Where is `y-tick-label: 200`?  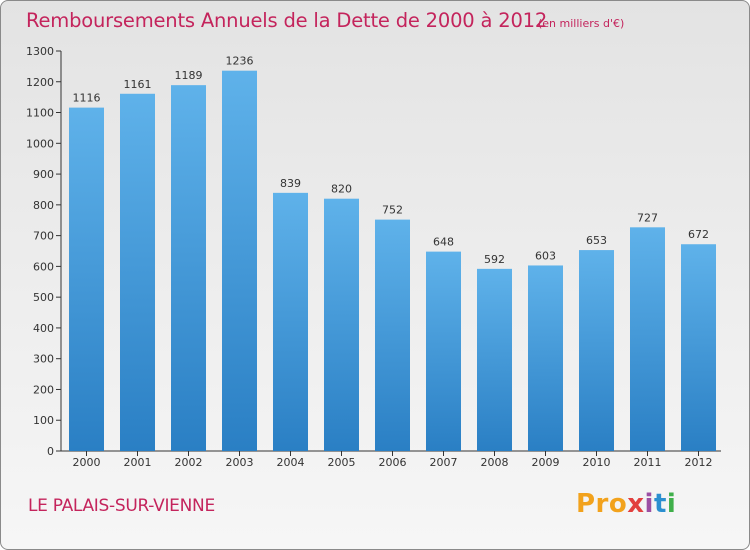
y-tick-label: 200 is located at coordinates (43, 389).